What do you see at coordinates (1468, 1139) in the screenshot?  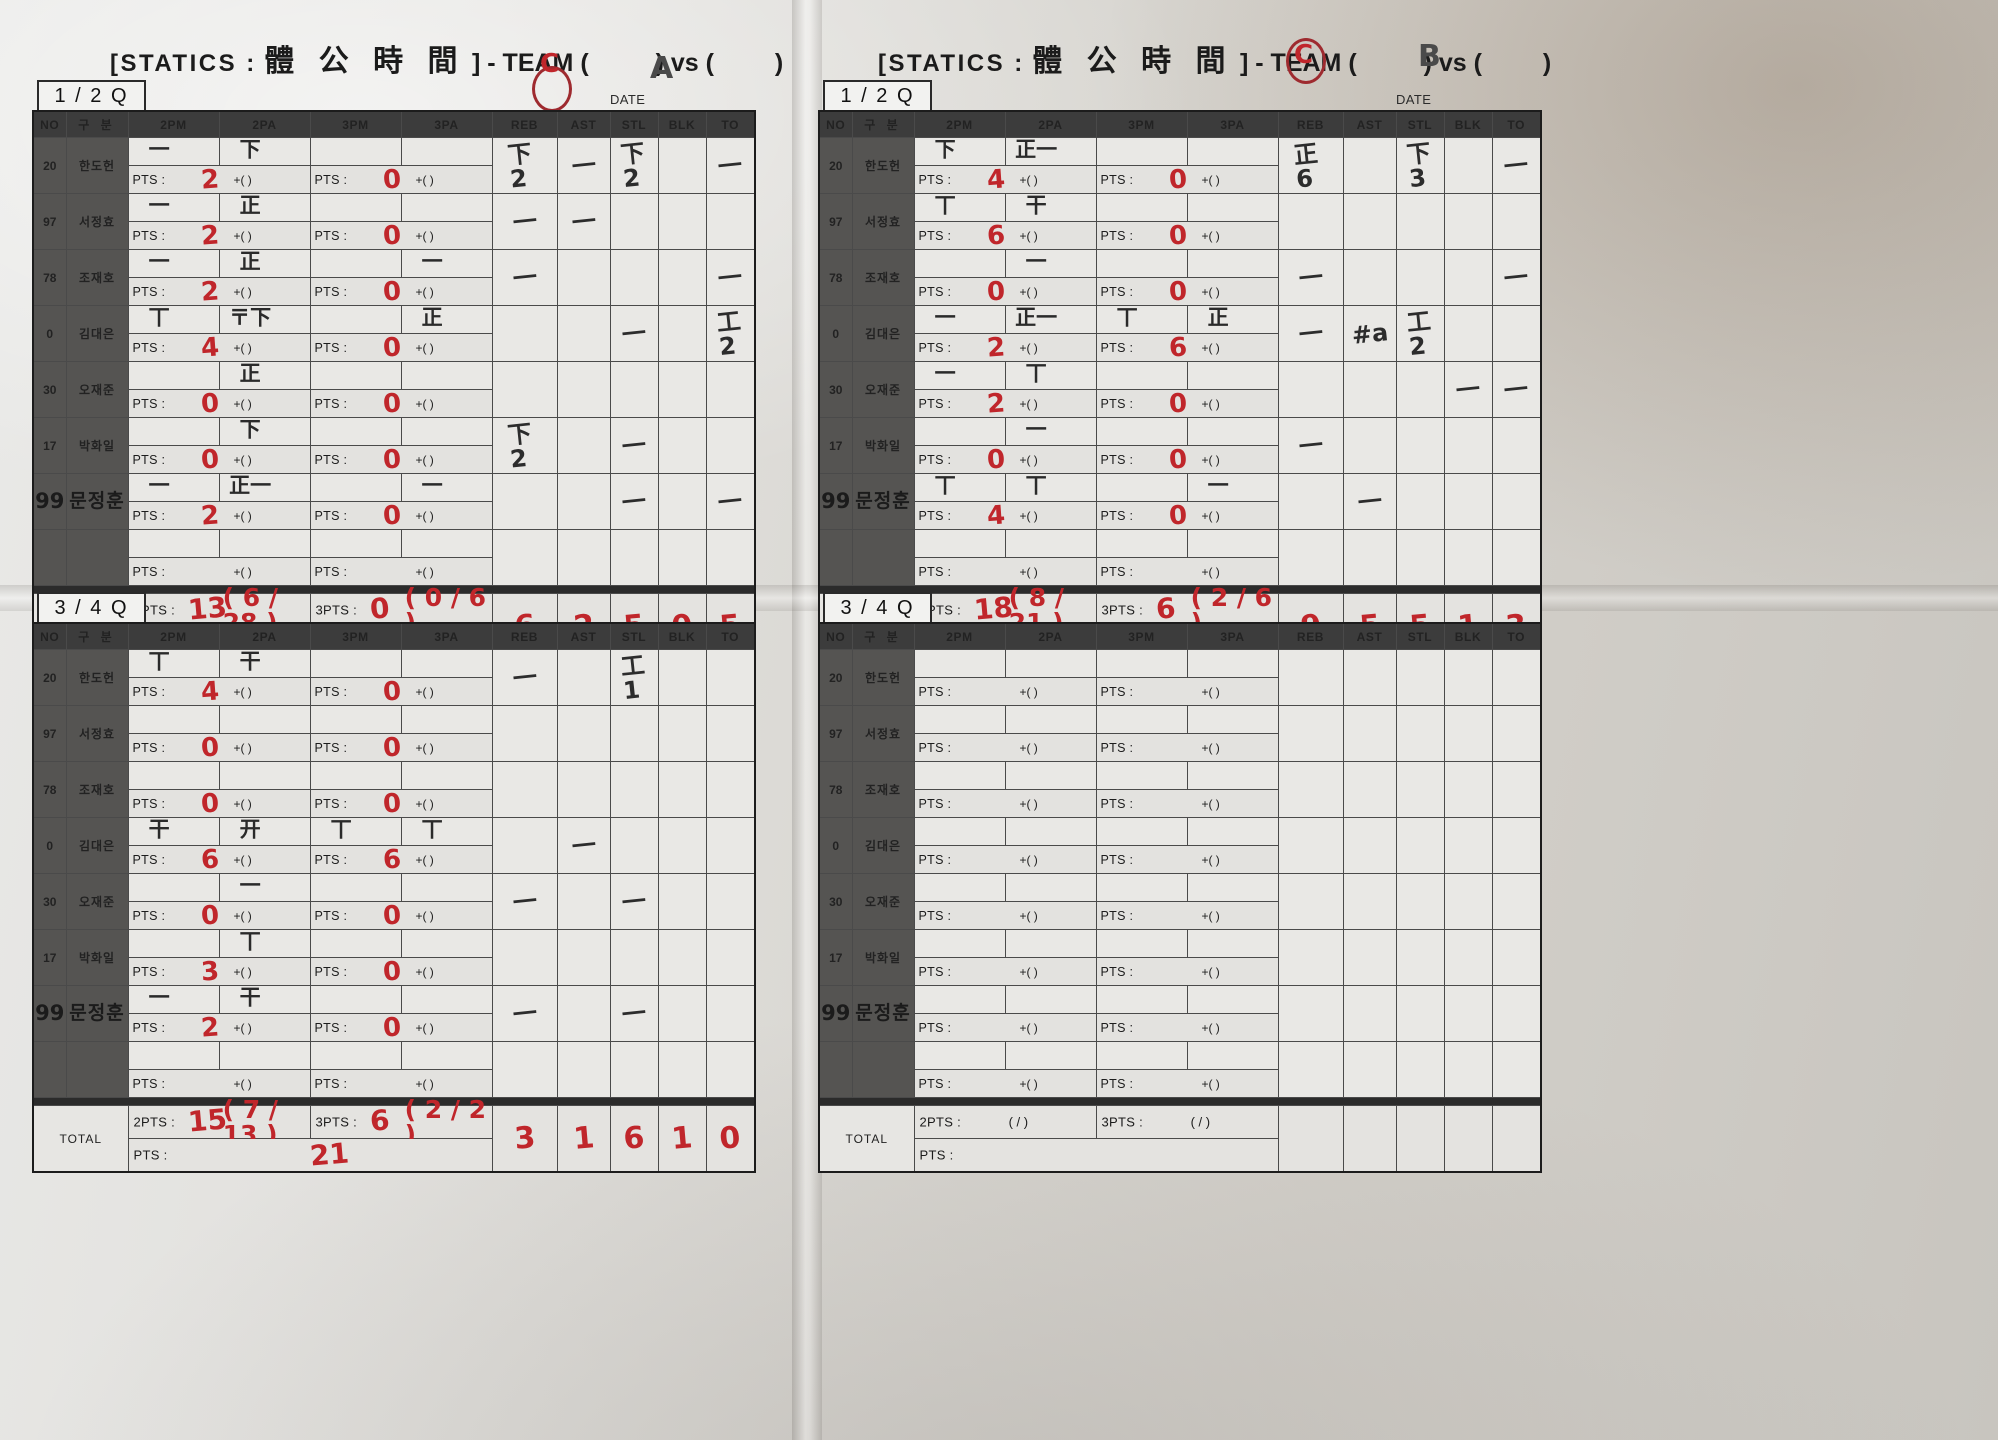 I see `total-blk` at bounding box center [1468, 1139].